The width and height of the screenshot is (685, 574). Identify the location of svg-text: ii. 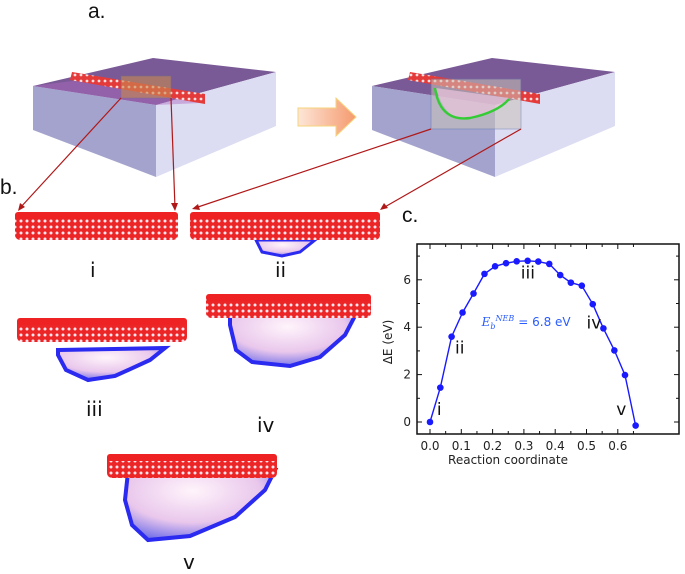
(459, 348).